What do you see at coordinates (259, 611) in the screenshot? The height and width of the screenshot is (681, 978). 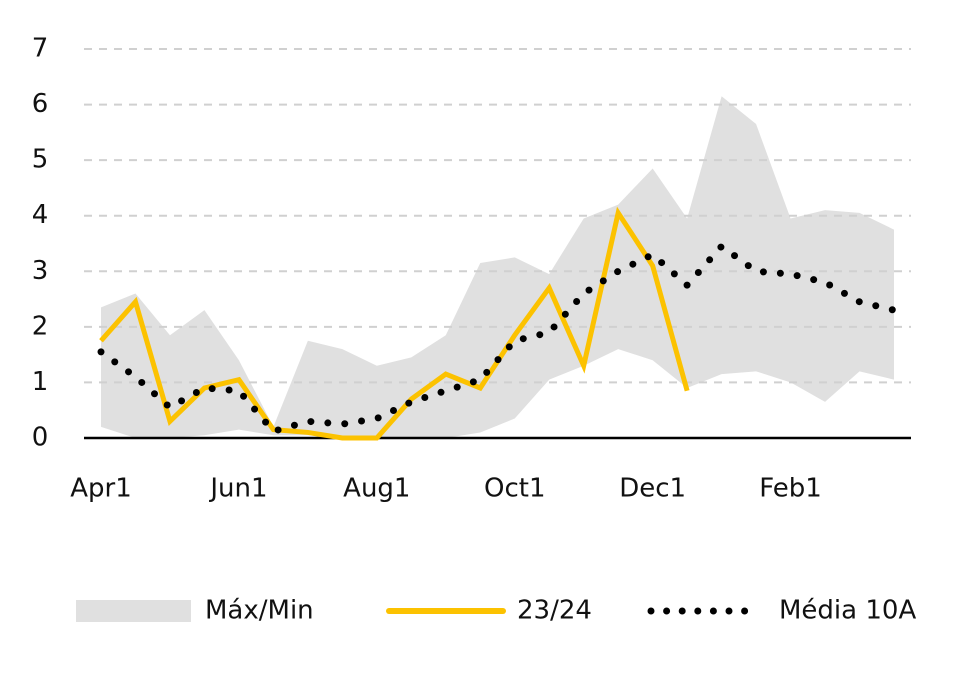 I see `legend-label: Máx/Min` at bounding box center [259, 611].